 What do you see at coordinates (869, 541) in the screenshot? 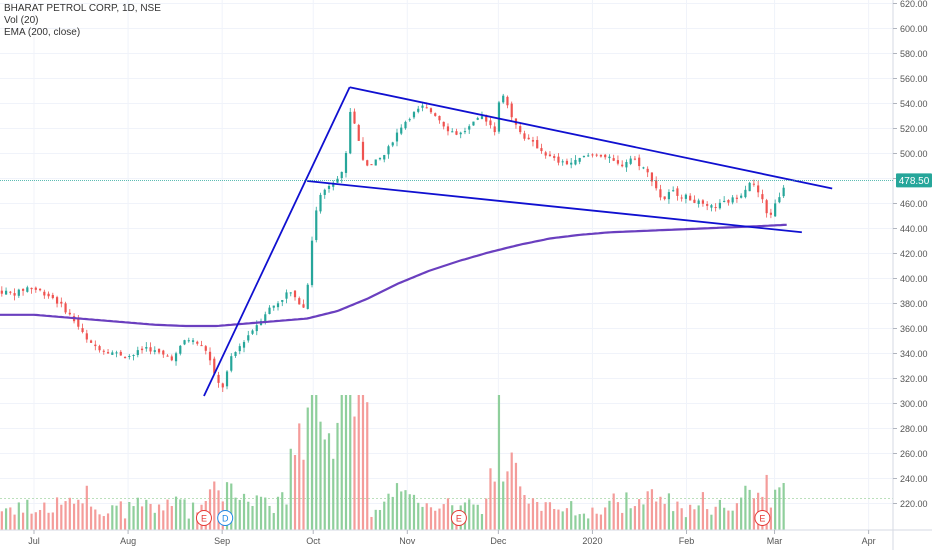
I see `x-tick-label: Apr` at bounding box center [869, 541].